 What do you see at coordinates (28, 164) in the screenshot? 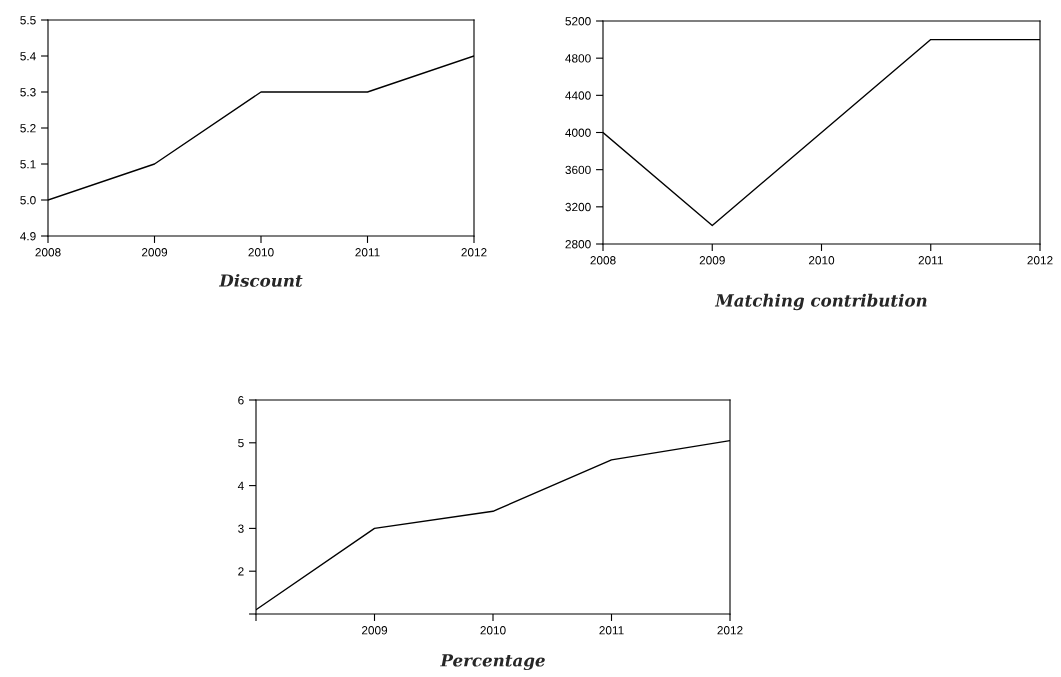
I see `y-tick-label: 5.1` at bounding box center [28, 164].